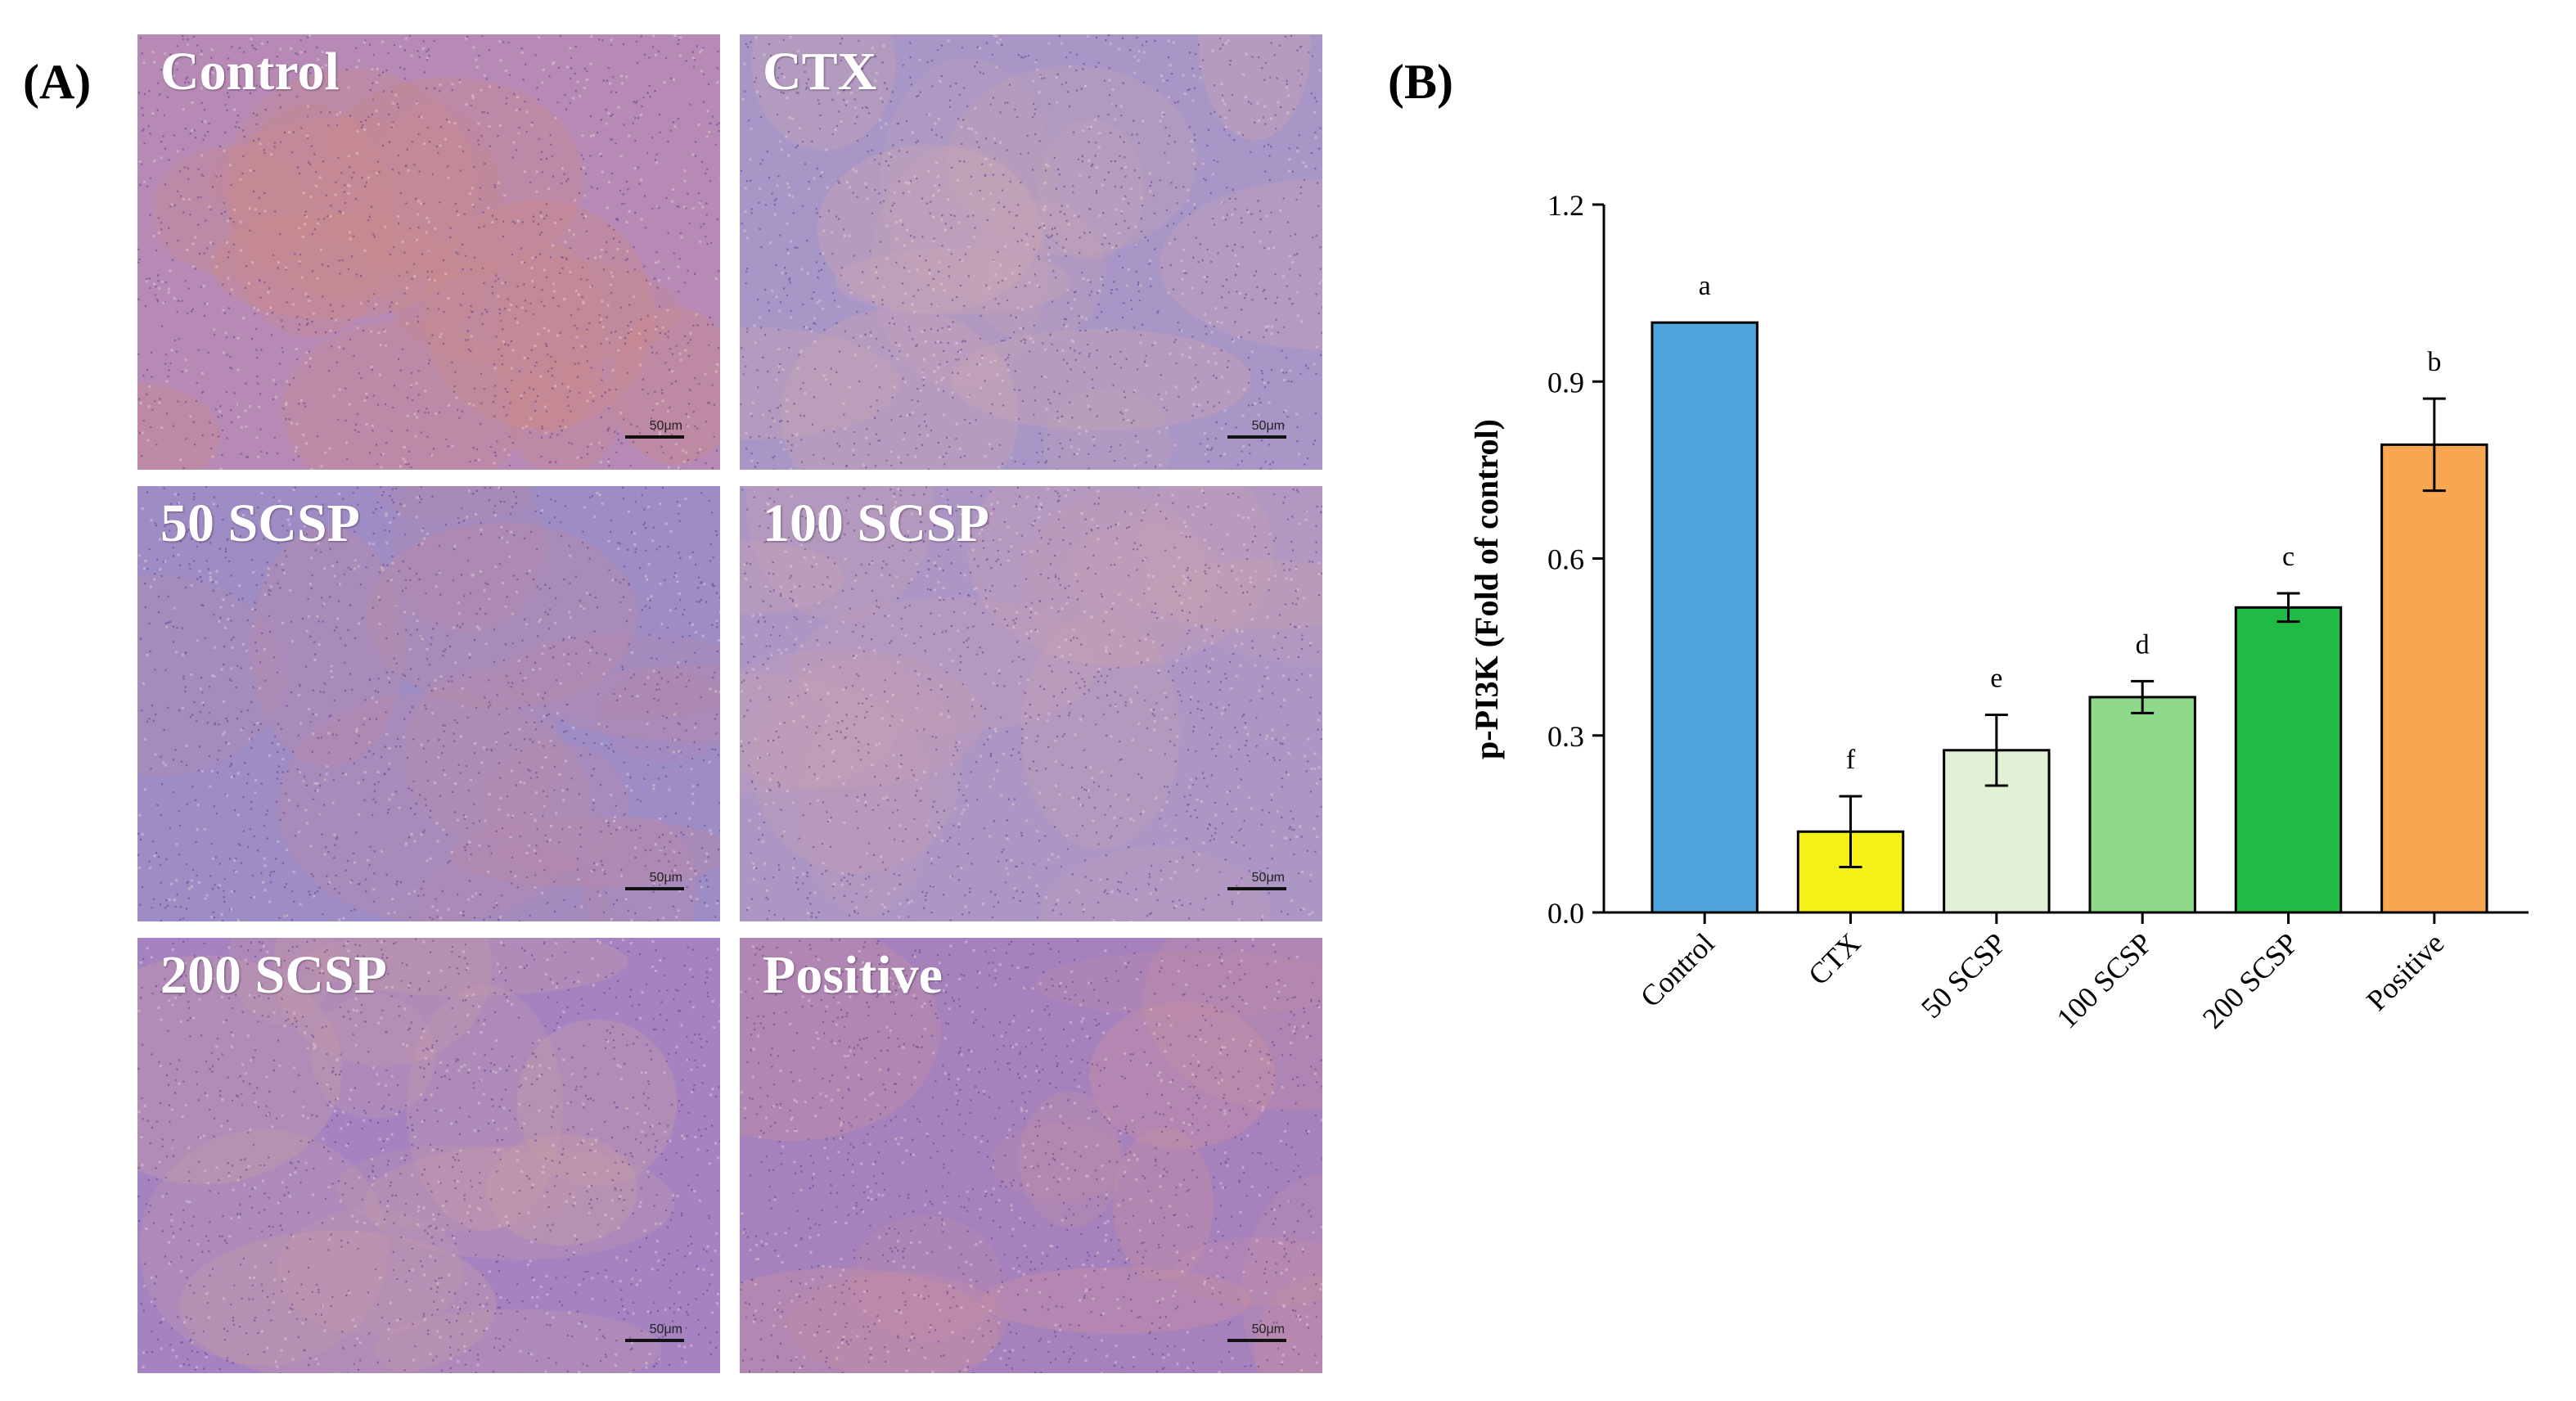  Describe the element at coordinates (2288, 760) in the screenshot. I see `bar-200-scsp` at that location.